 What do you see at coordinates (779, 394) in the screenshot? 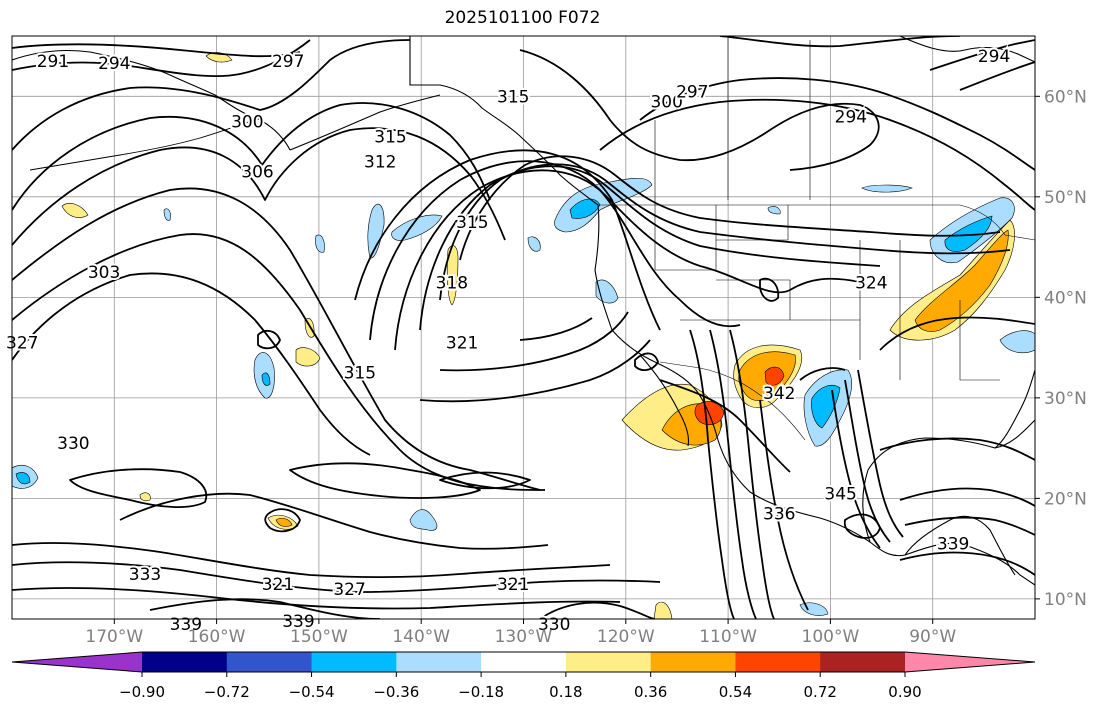
I see `contour-label: 342` at bounding box center [779, 394].